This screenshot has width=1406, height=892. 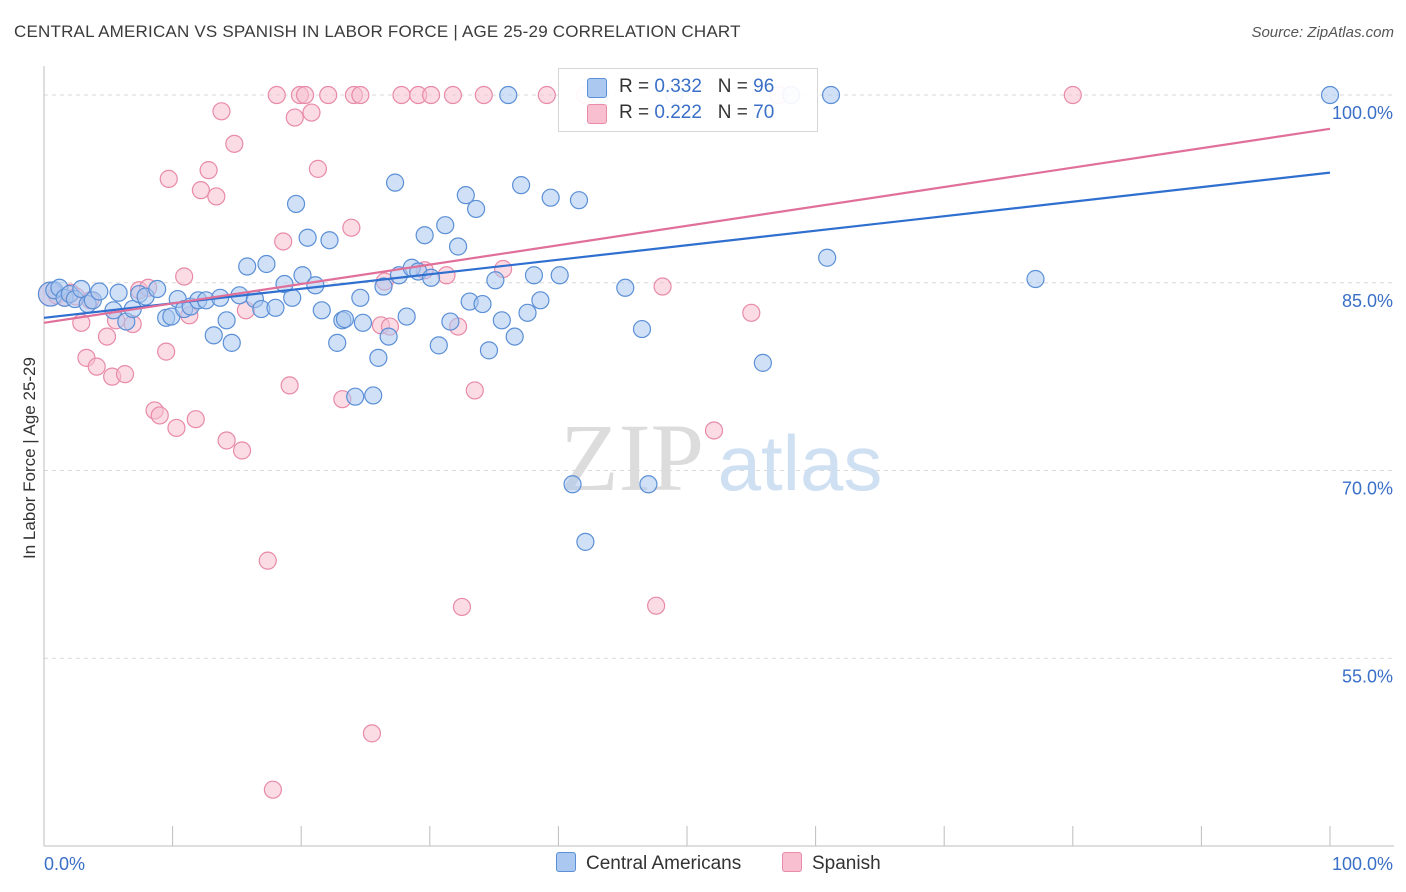 What do you see at coordinates (1367, 489) in the screenshot?
I see `y-tick-label: 70.0%` at bounding box center [1367, 489].